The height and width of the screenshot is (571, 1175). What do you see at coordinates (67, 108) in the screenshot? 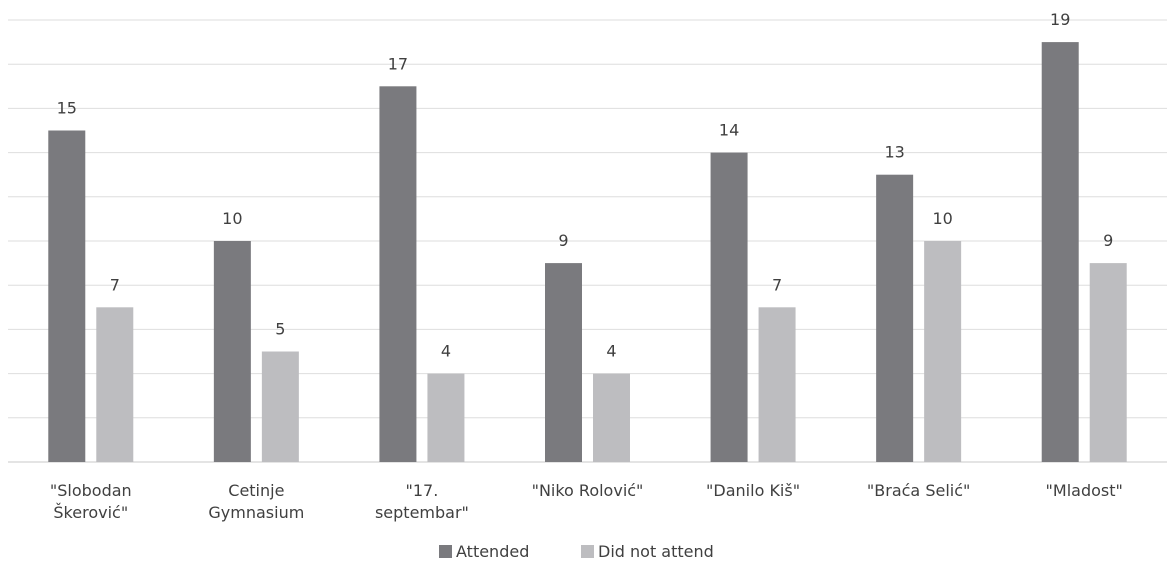
I see `data-label: 15` at bounding box center [67, 108].